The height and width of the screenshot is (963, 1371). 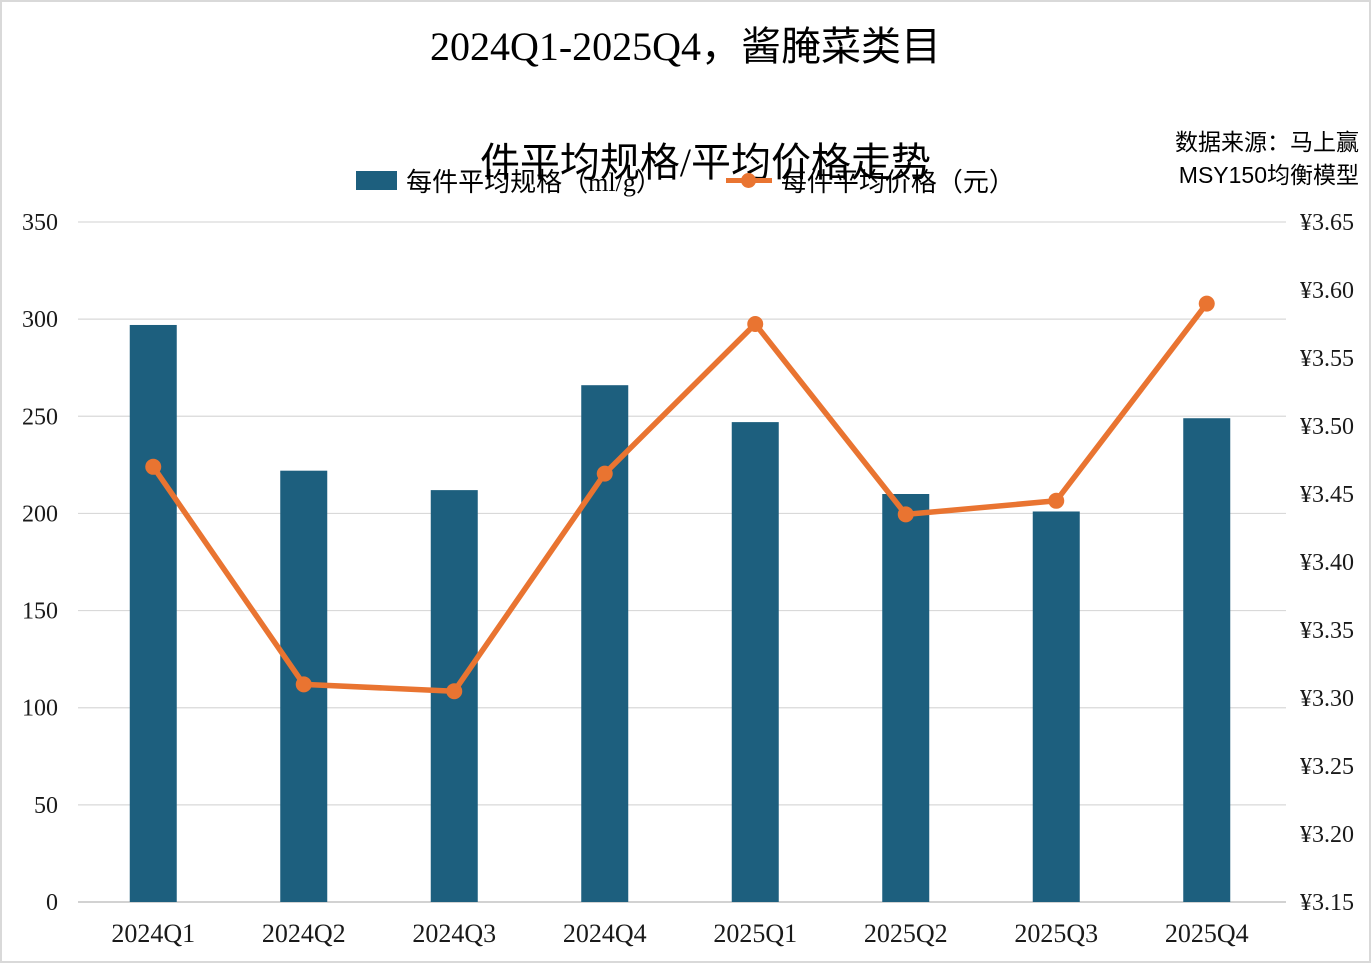 I want to click on marker-2025Q2, so click(x=905, y=514).